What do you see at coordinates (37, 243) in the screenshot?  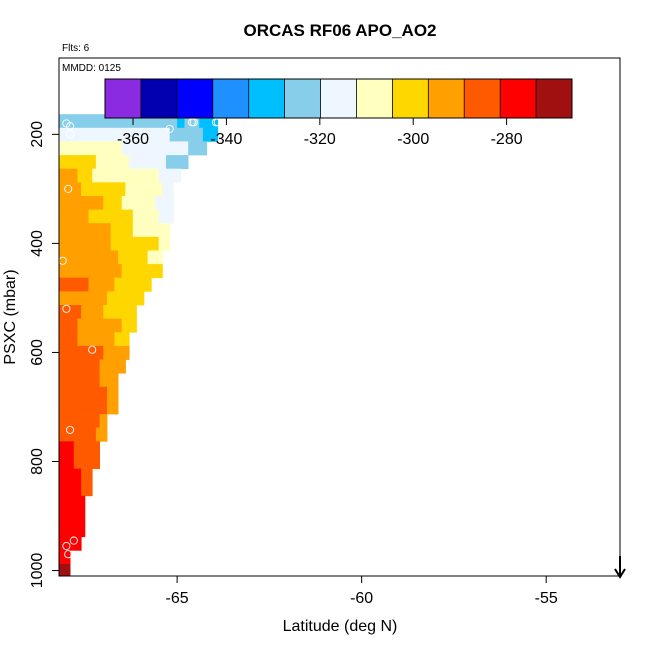 I see `y-tick-label: 400` at bounding box center [37, 243].